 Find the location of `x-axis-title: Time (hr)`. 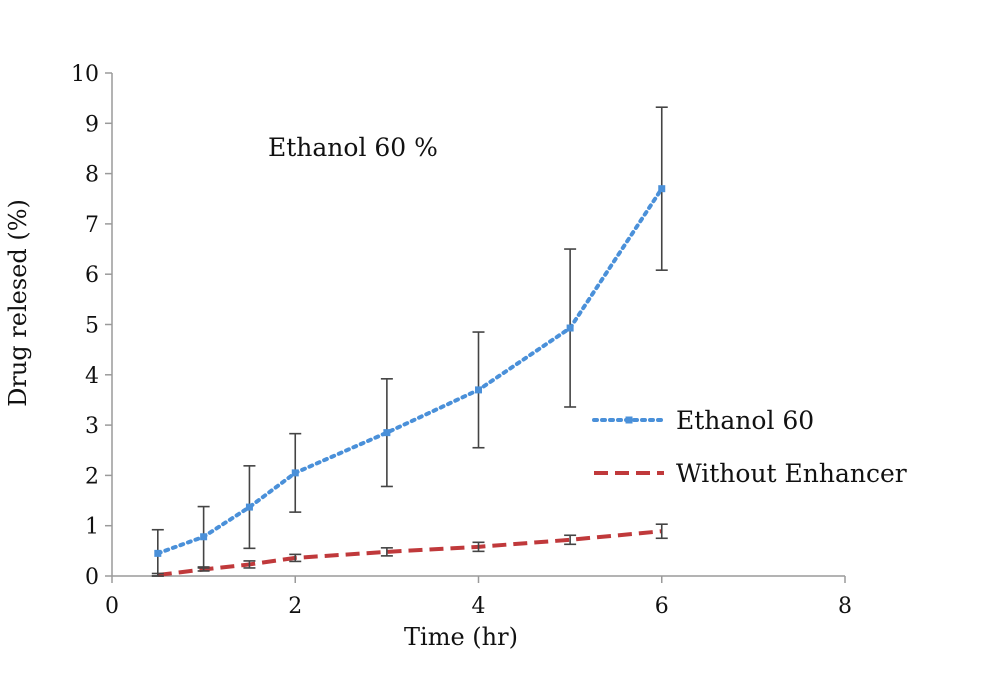

x-axis-title: Time (hr) is located at coordinates (461, 637).